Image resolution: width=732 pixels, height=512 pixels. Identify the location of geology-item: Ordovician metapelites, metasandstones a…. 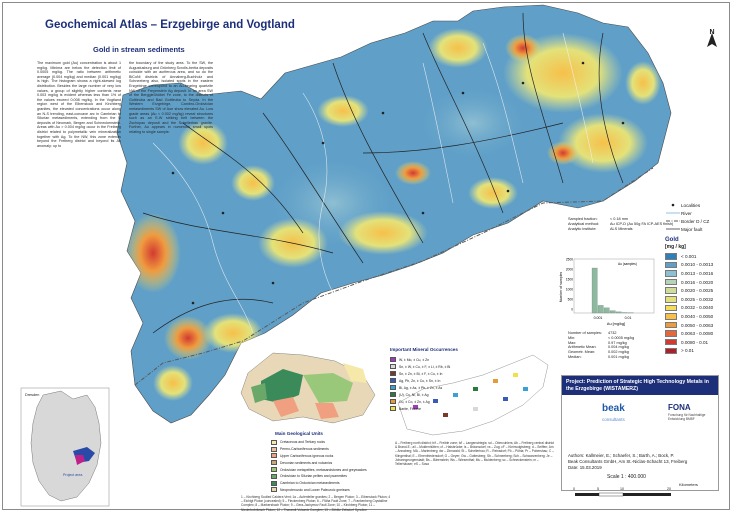
(319, 469).